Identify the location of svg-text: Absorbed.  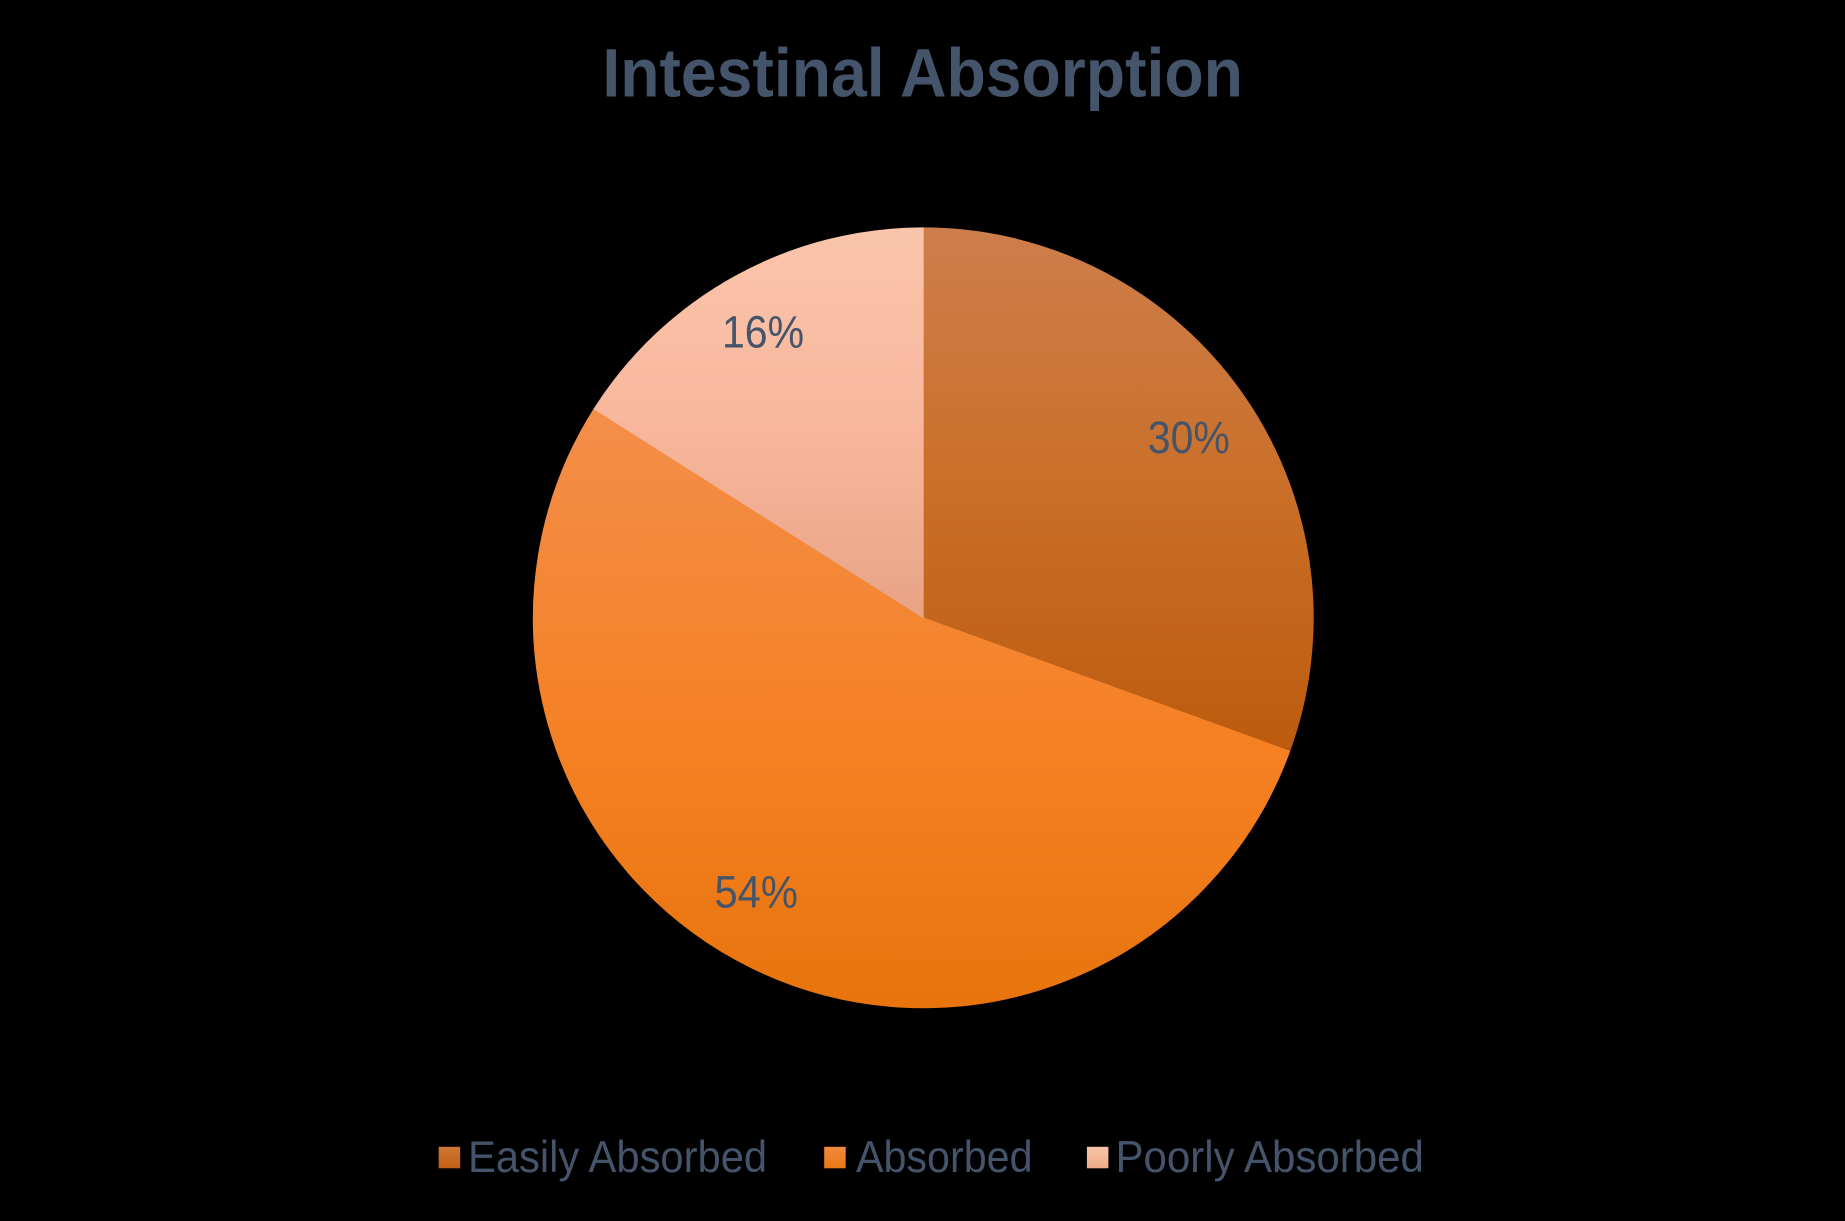
(944, 1157).